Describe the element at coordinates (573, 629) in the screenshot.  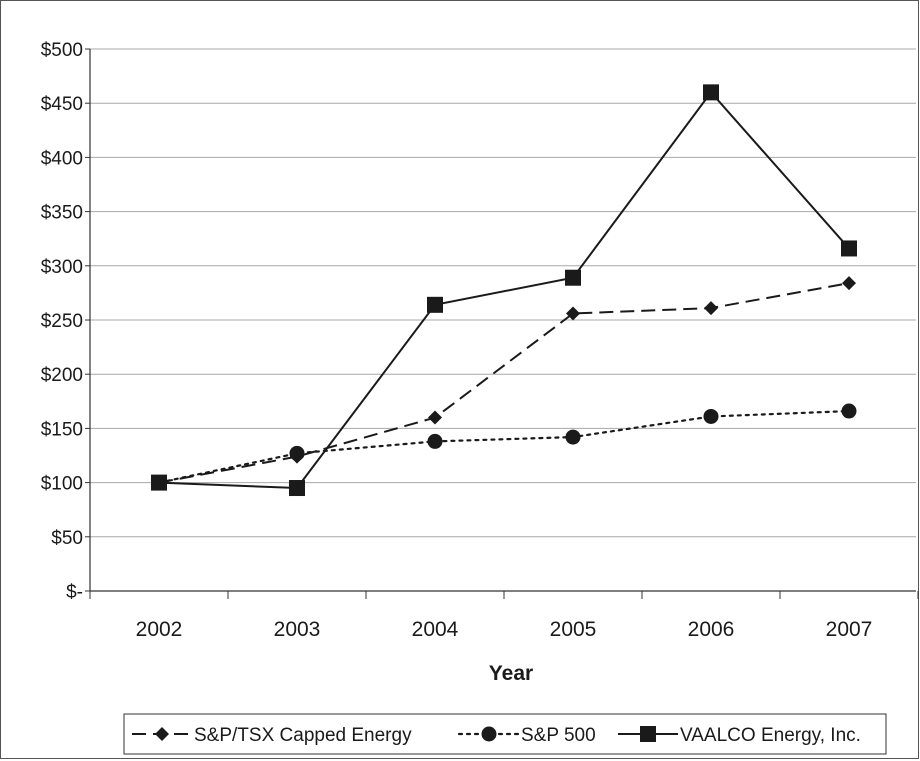
I see `x-tick-label: 2005` at that location.